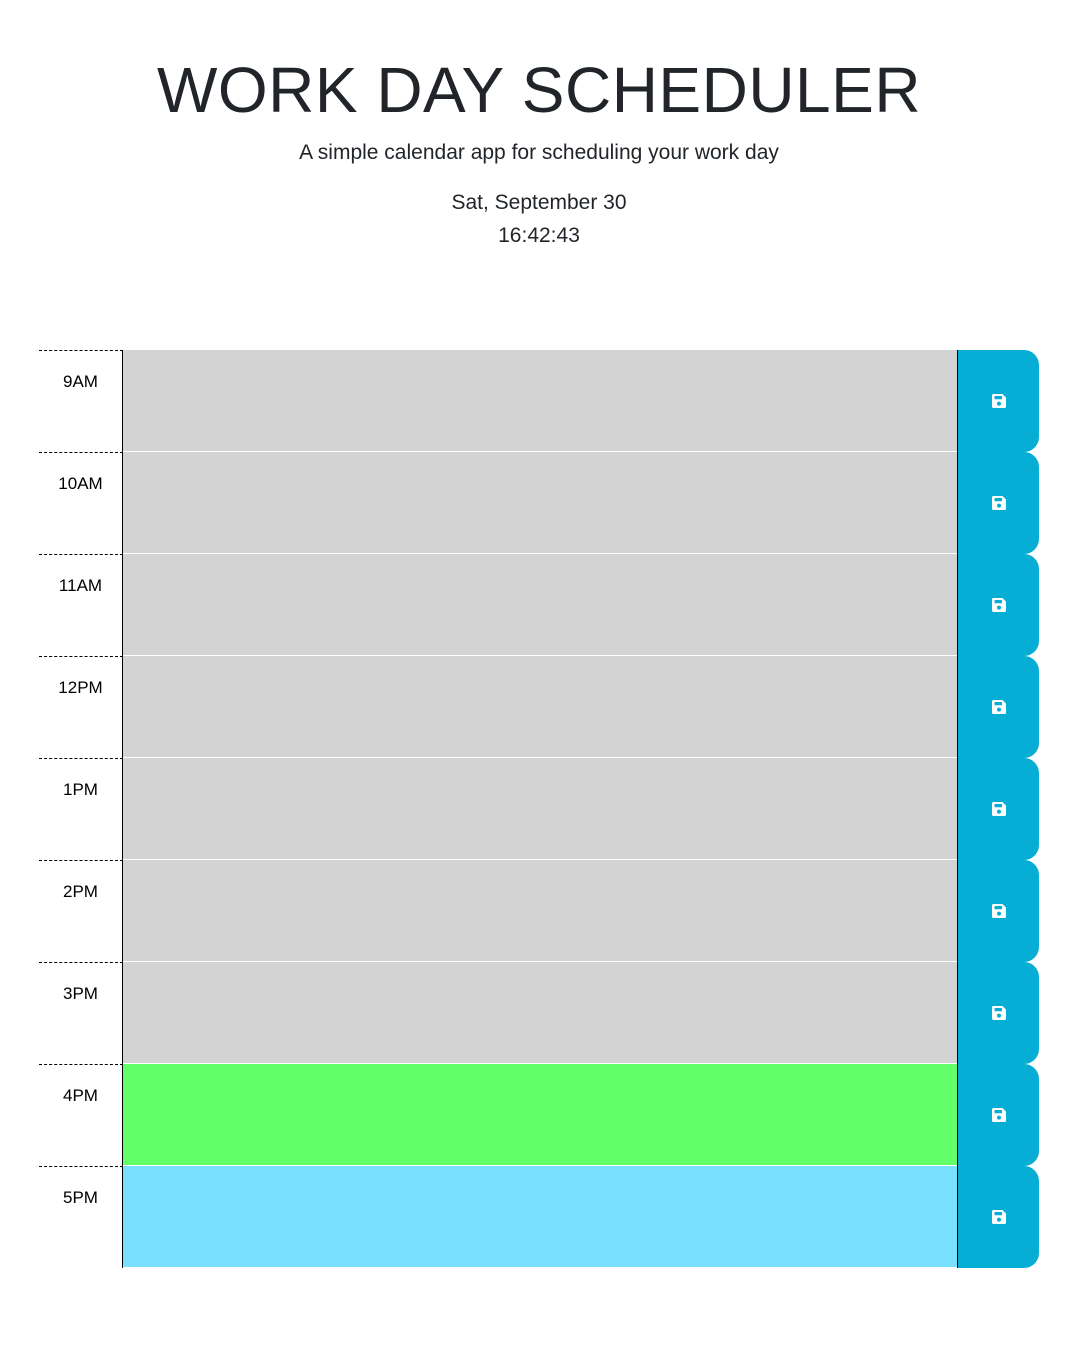  Describe the element at coordinates (539, 90) in the screenshot. I see `page-title: WORK DAY SCHEDULER` at that location.